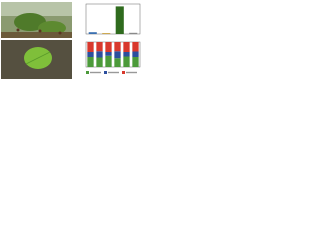 The width and height of the screenshot is (320, 240). I want to click on charts, so click(113, 38).